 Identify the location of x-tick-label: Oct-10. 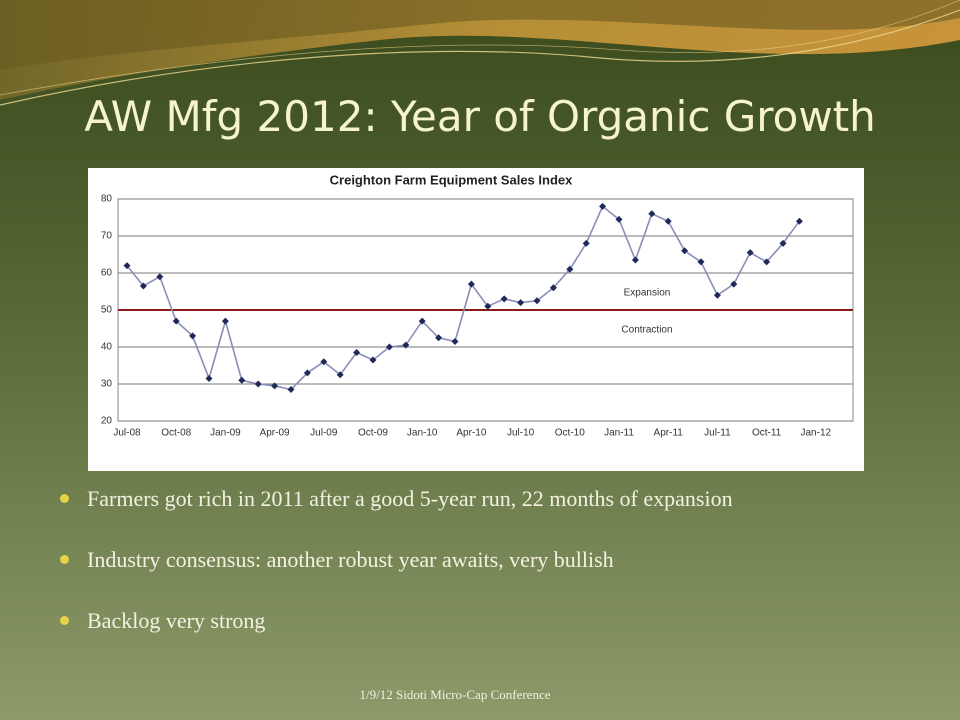
(570, 433).